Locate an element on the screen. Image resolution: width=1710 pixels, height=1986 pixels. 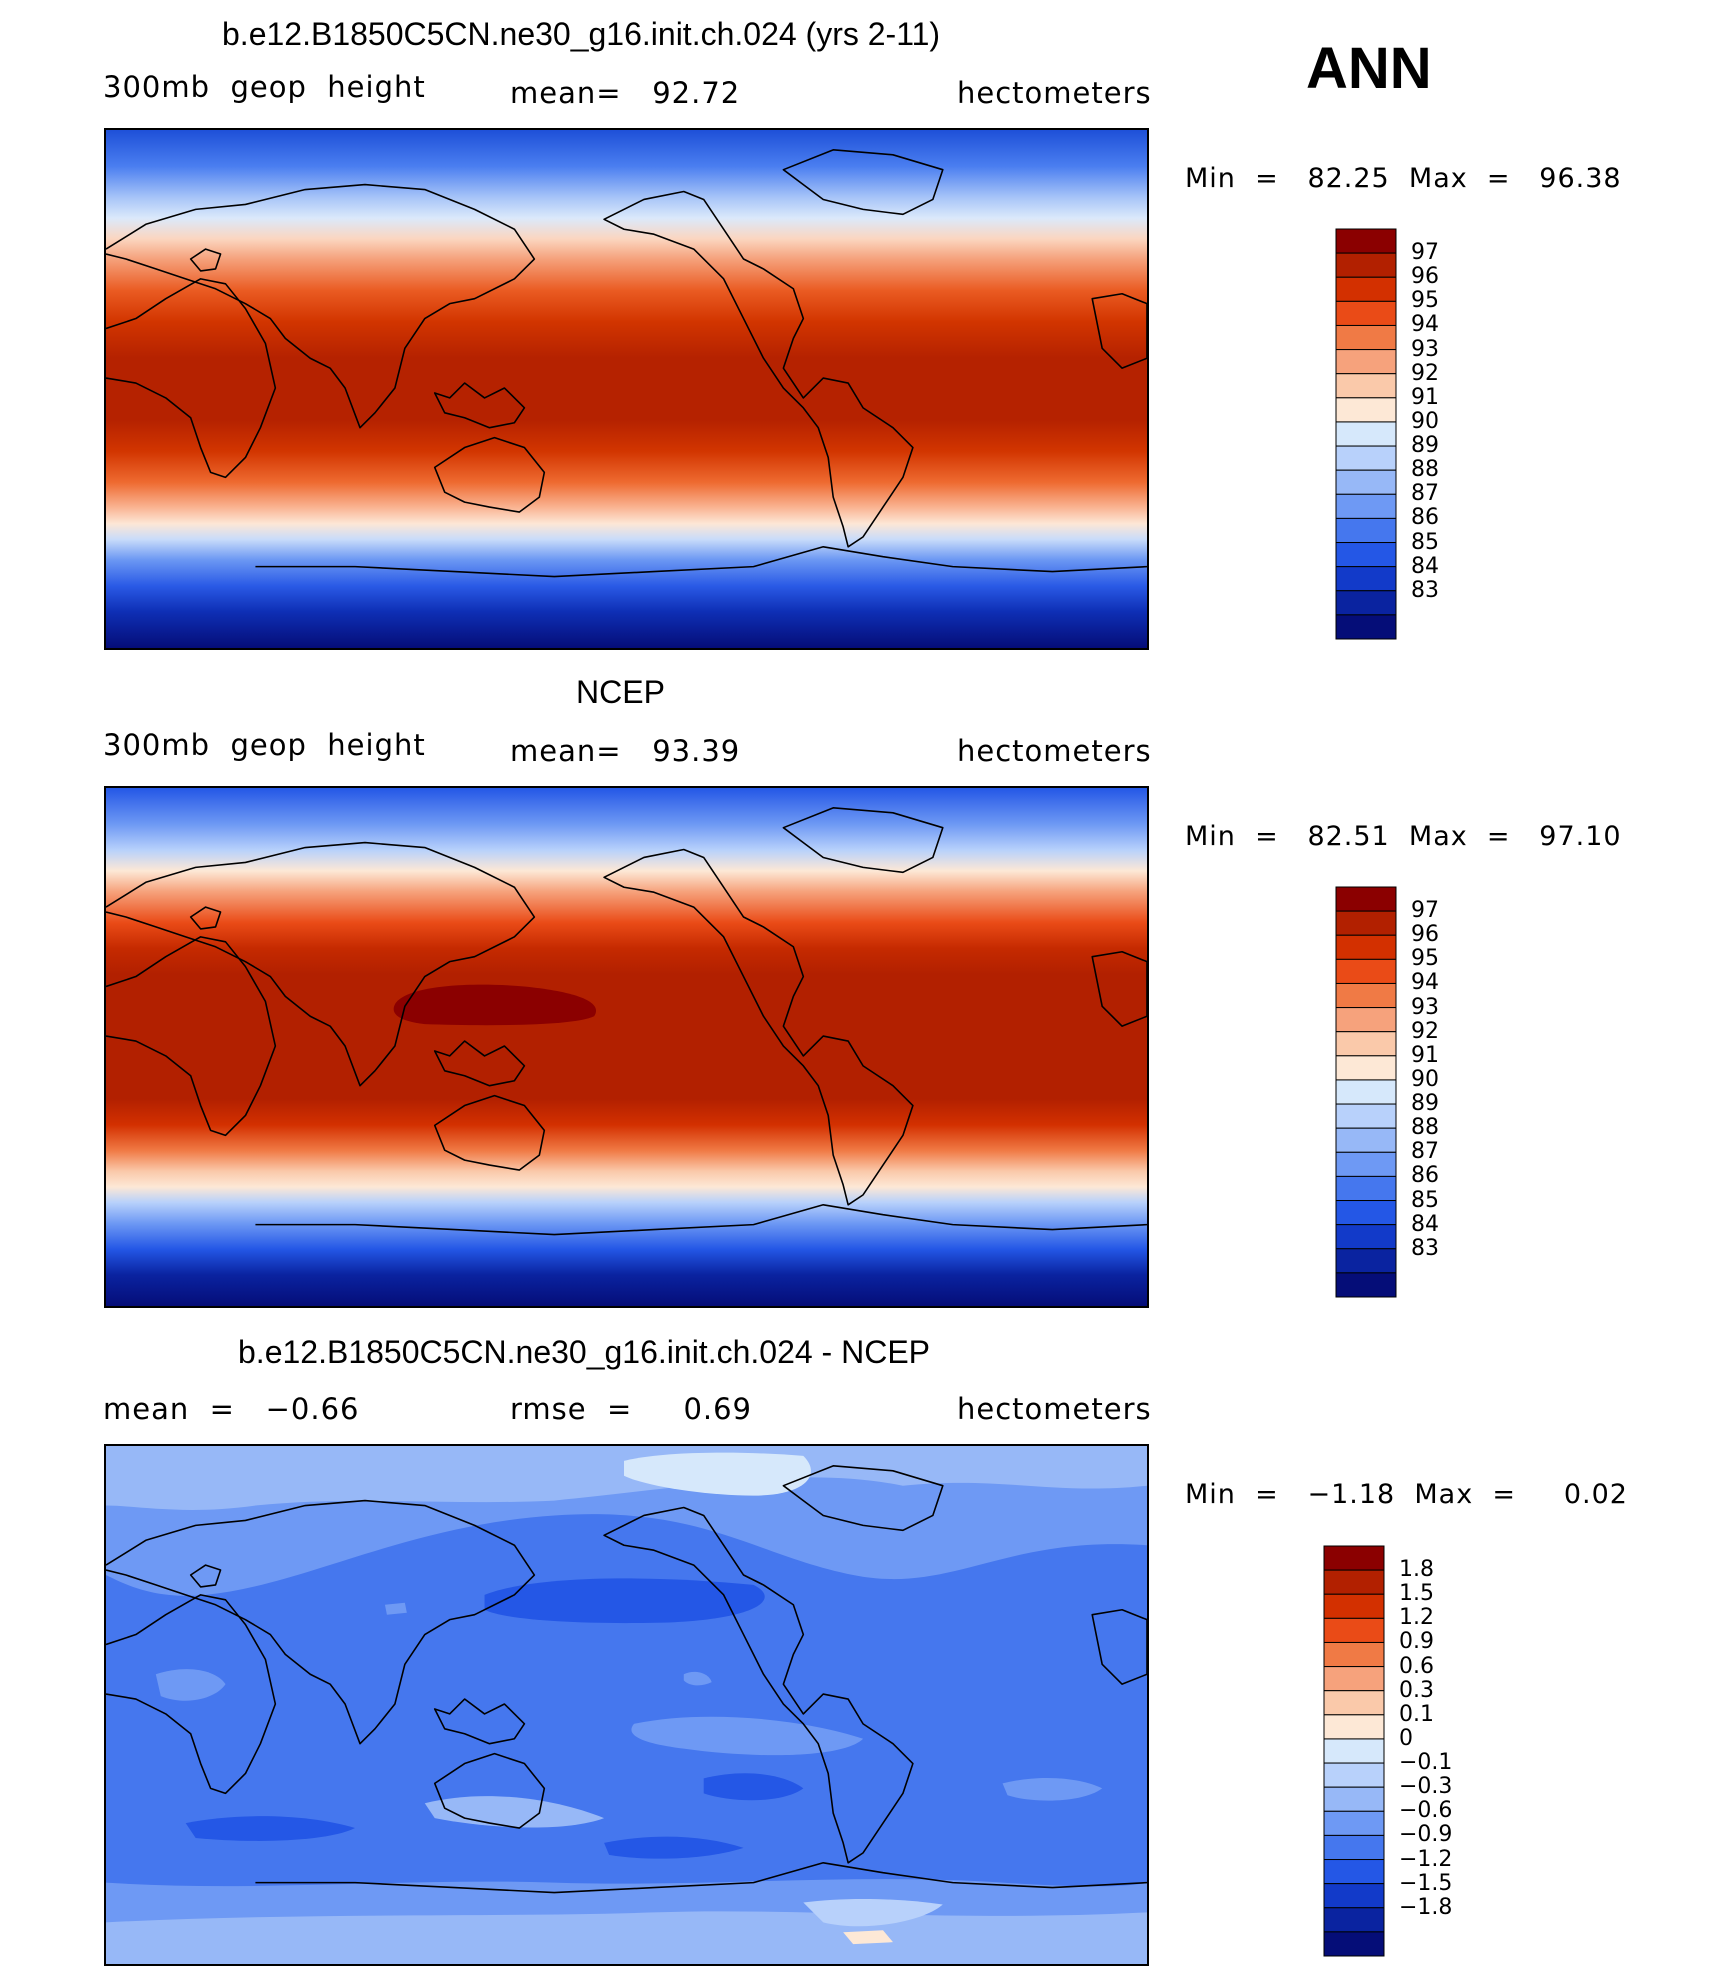
colorbar-label: −0.9 is located at coordinates (1426, 1835).